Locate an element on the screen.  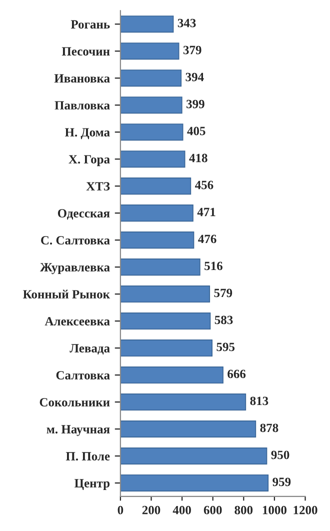
data-label: 394 is located at coordinates (195, 77).